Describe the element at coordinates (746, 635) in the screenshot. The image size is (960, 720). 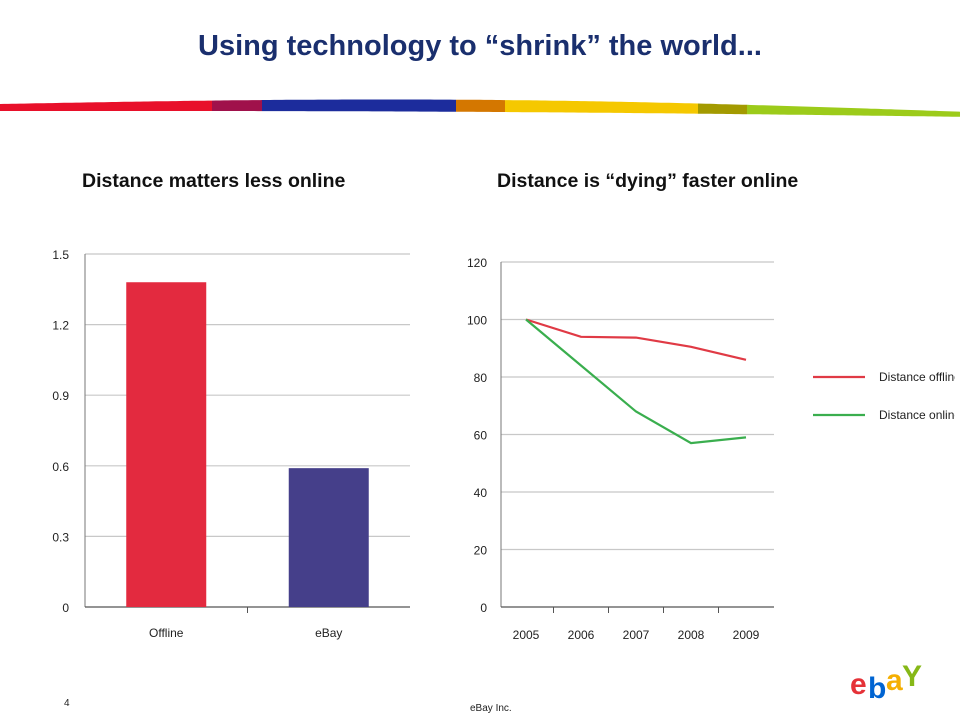
I see `line-x-tick-label: 2009` at that location.